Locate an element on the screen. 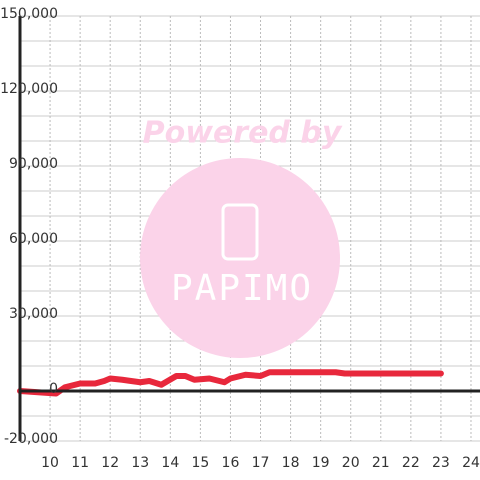  x-tick-label: 11 is located at coordinates (80, 463).